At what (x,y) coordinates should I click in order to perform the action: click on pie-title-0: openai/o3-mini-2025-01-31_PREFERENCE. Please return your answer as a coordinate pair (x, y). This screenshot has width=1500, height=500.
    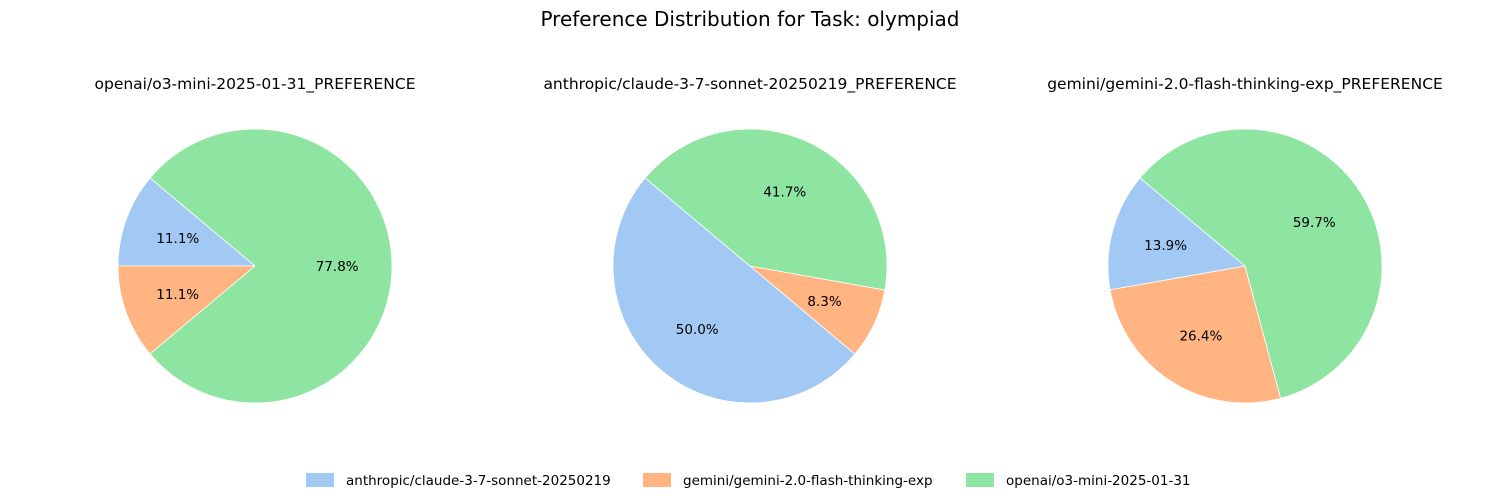
    Looking at the image, I should click on (255, 84).